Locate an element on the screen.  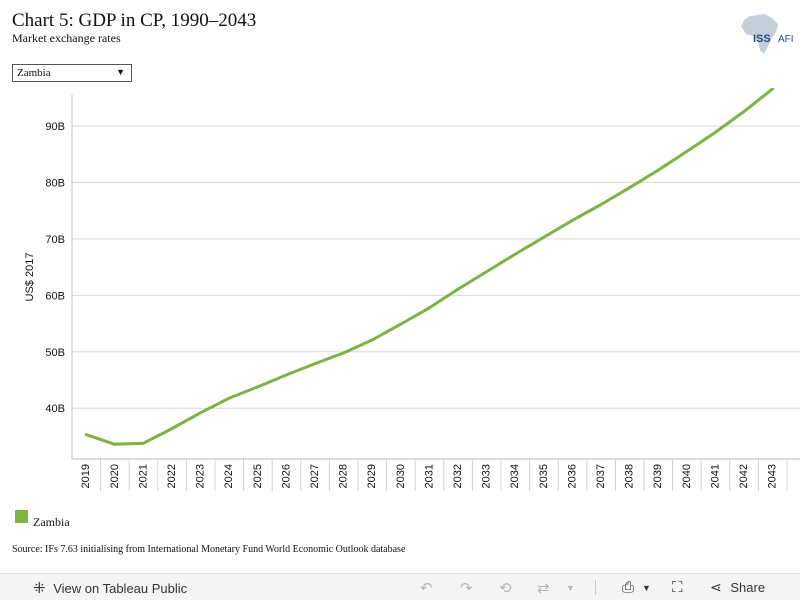
x-tick-label: 2036 is located at coordinates (572, 476).